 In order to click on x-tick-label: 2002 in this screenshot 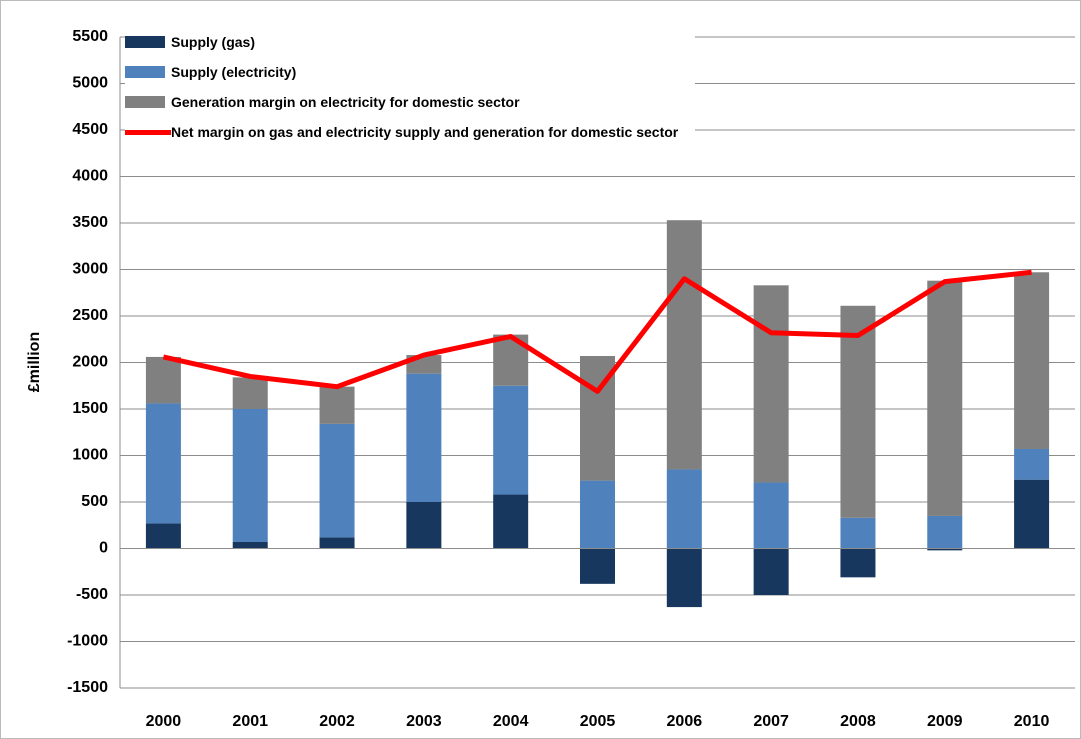, I will do `click(337, 721)`.